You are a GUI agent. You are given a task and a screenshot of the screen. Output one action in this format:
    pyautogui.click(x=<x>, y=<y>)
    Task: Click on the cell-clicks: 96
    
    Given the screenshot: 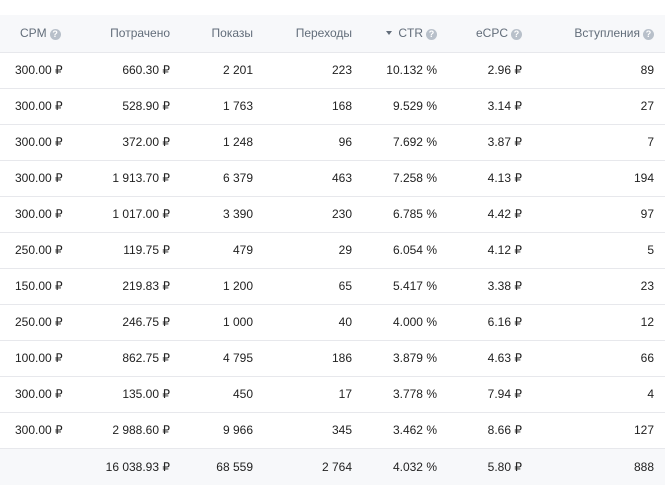 What is the action you would take?
    pyautogui.click(x=302, y=142)
    